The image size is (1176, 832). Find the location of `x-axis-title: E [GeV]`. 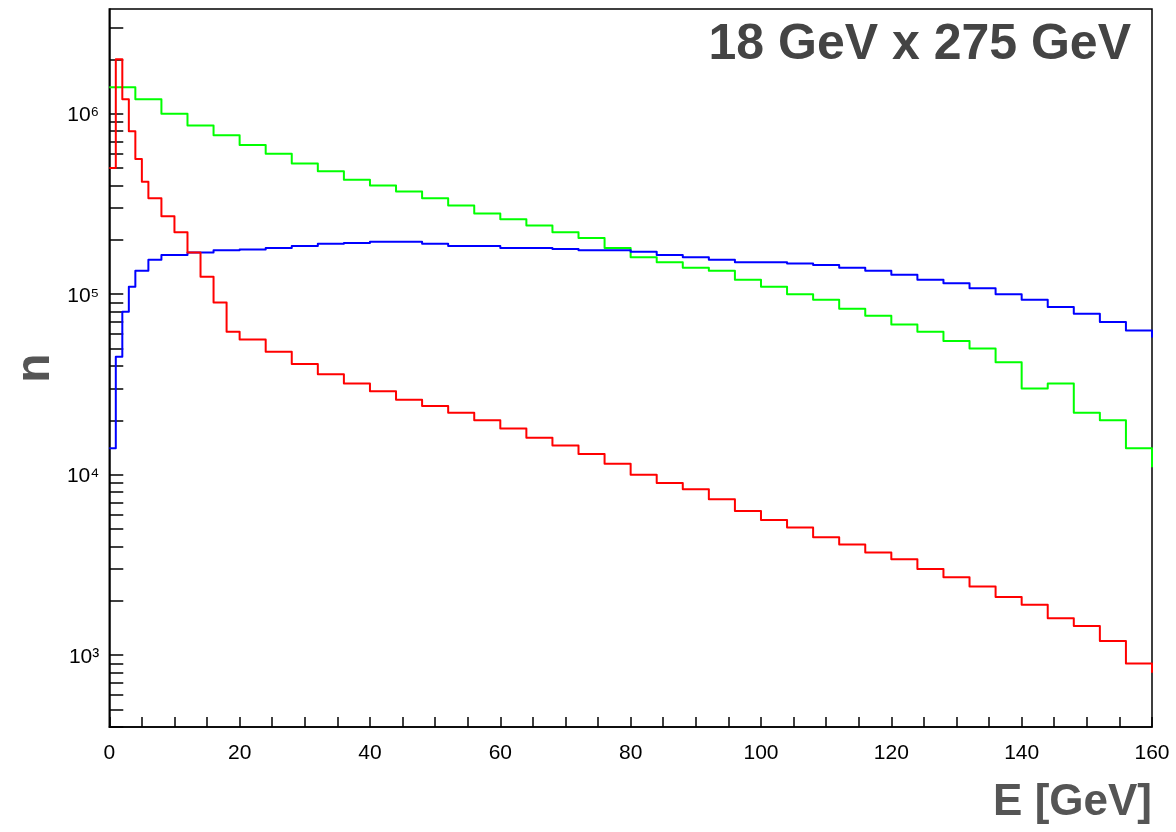

x-axis-title: E [GeV] is located at coordinates (1072, 799).